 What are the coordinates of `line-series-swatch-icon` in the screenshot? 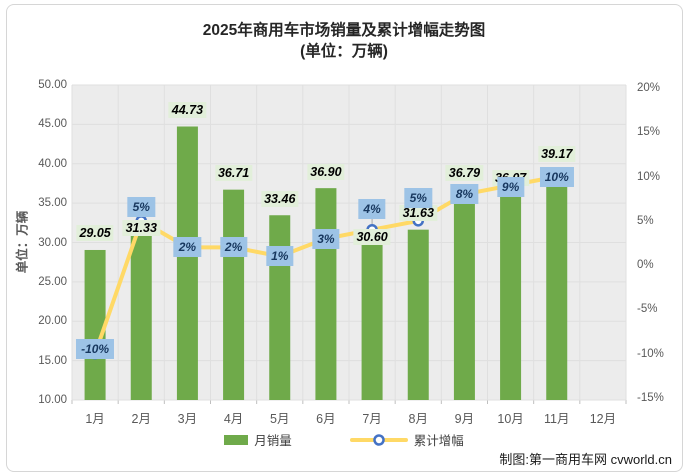 It's located at (378, 439).